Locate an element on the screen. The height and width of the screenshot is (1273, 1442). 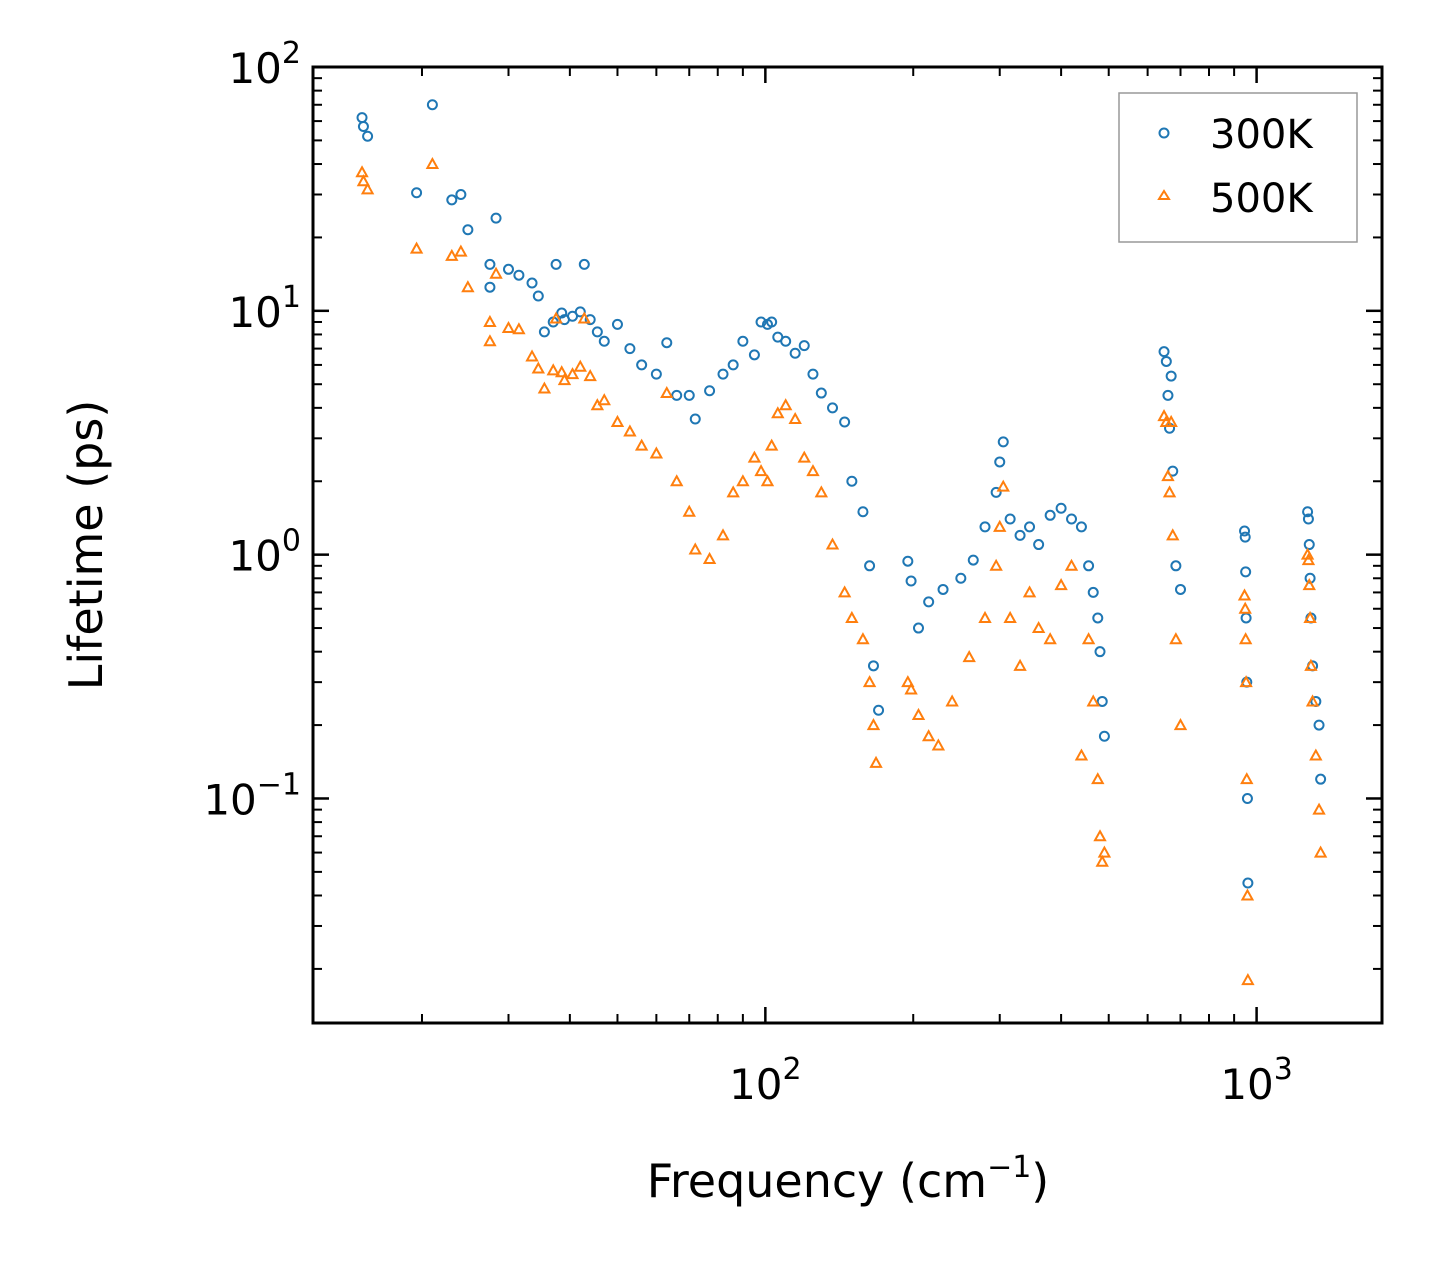
legend: 300K 500K is located at coordinates (1238, 167).